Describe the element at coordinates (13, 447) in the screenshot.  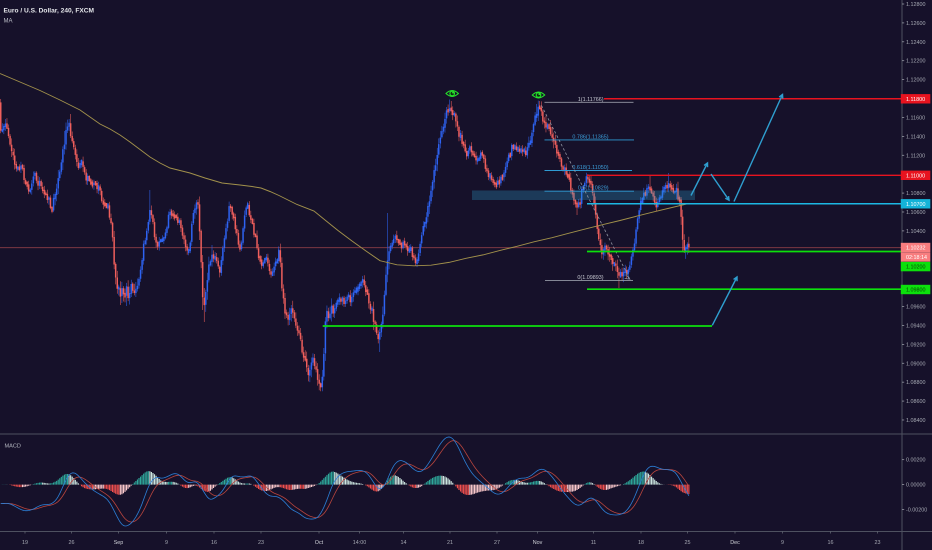
I see `svg-text: MACD` at that location.